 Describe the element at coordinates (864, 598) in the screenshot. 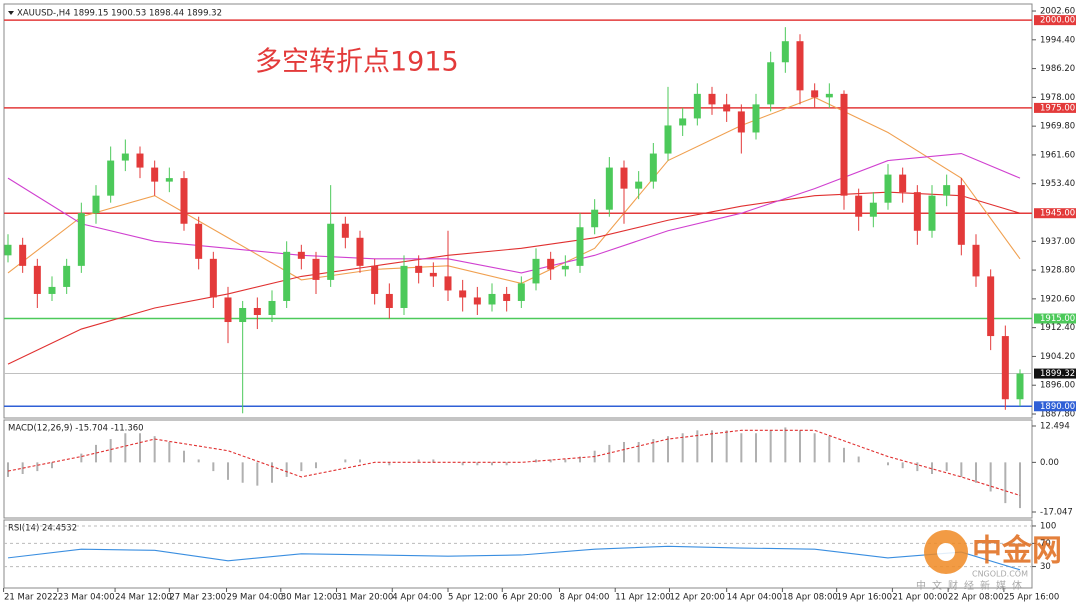

I see `x-tick-label: 19 Apr 16:00` at that location.